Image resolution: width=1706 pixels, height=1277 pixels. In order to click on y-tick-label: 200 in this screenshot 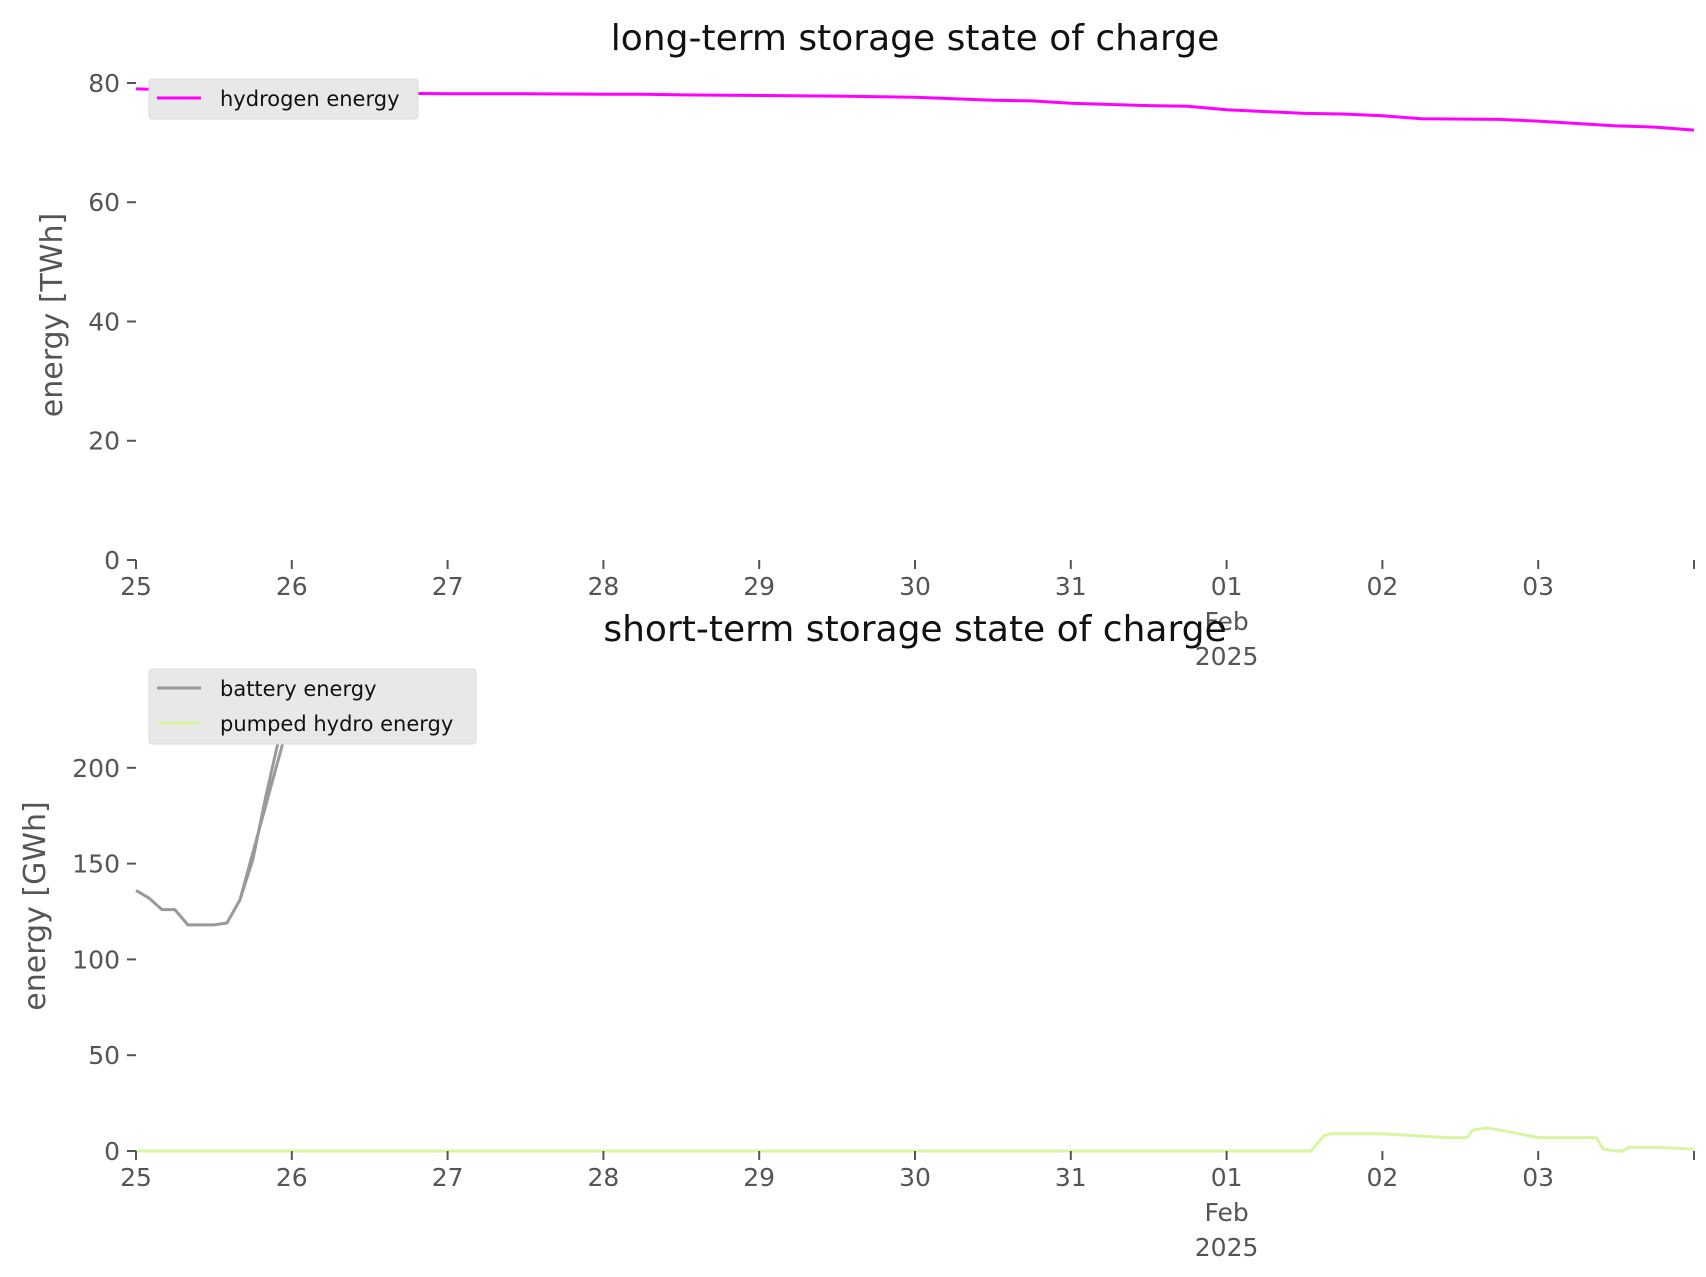, I will do `click(96, 768)`.